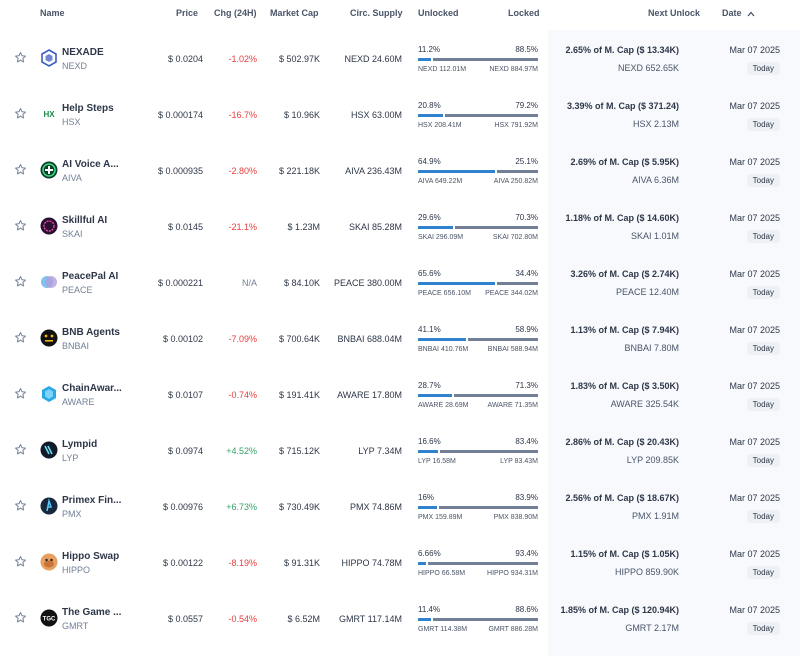 The width and height of the screenshot is (800, 656). I want to click on header-price: Price, so click(187, 13).